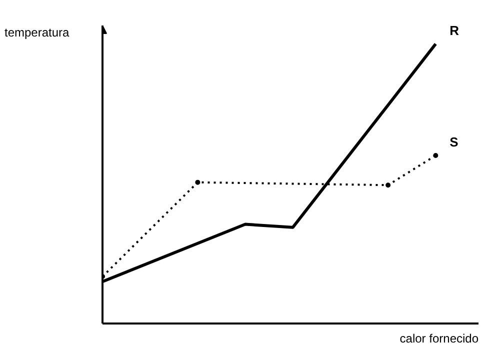 The image size is (488, 345). I want to click on x-axis-title: calor fornecido, so click(439, 338).